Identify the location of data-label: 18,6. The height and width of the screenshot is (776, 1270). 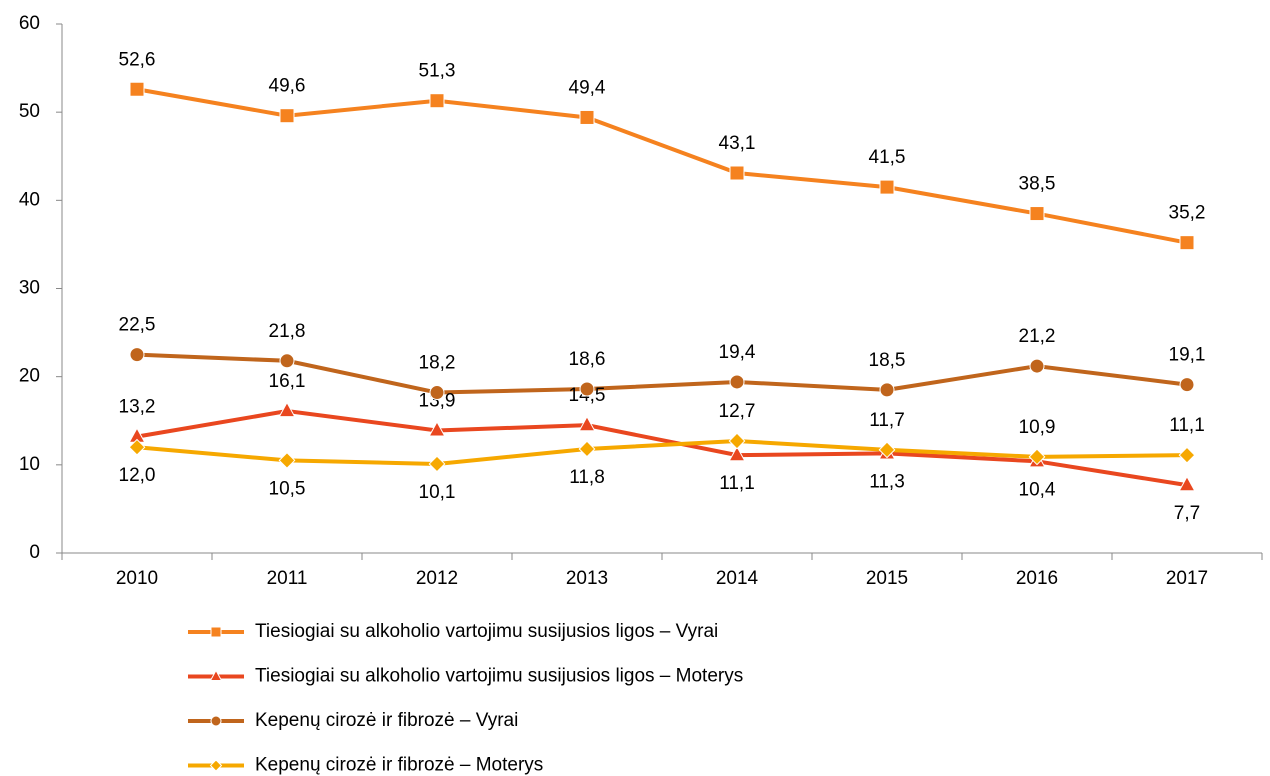
(587, 359).